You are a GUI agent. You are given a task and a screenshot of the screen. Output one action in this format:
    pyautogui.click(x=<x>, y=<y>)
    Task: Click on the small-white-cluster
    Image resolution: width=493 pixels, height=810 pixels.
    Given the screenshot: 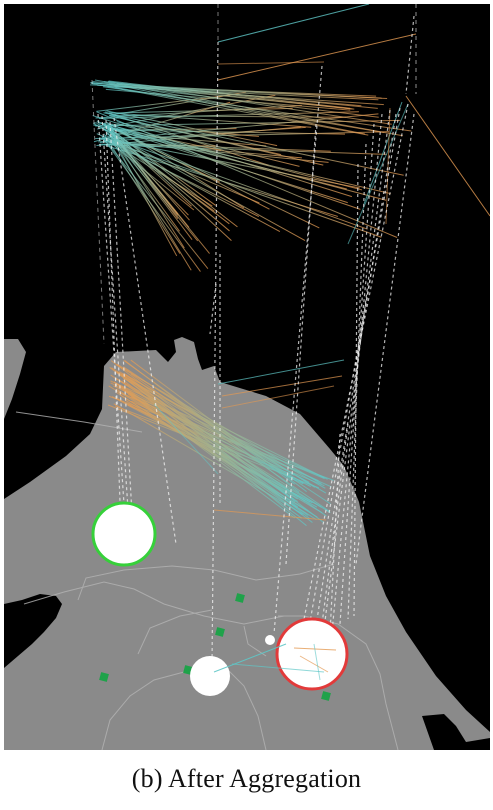 What is the action you would take?
    pyautogui.click(x=270, y=640)
    